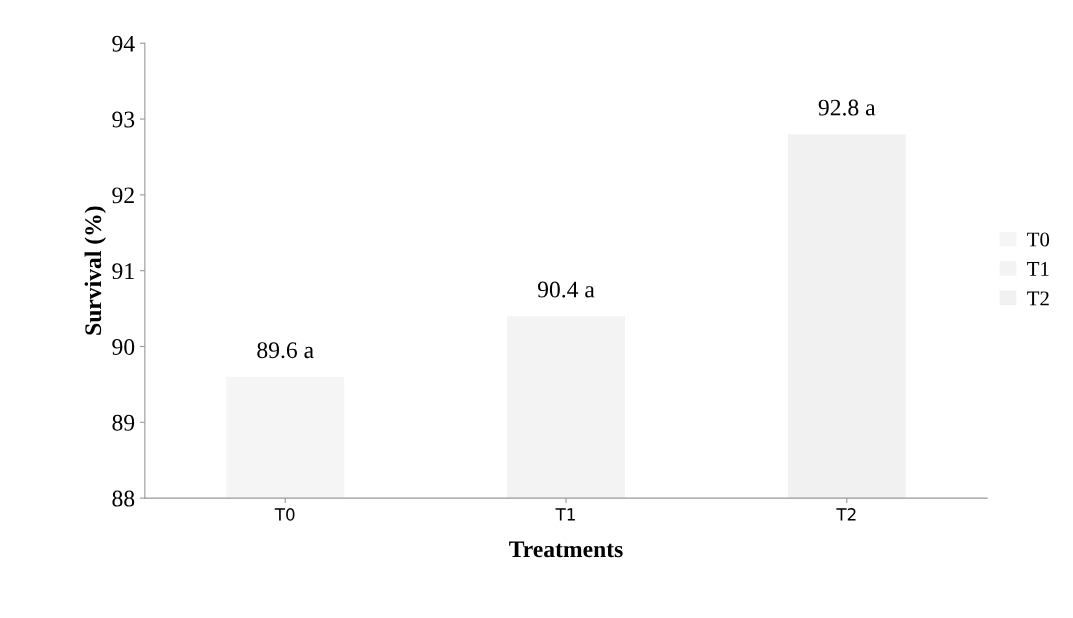 The image size is (1073, 618). I want to click on y-tick-label: 90, so click(123, 346).